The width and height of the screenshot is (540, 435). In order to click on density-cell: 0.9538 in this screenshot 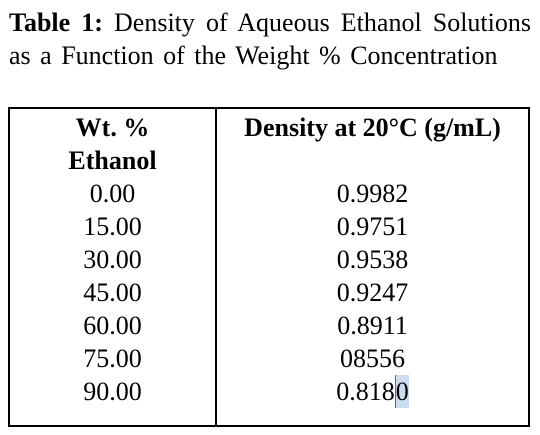, I will do `click(372, 259)`.